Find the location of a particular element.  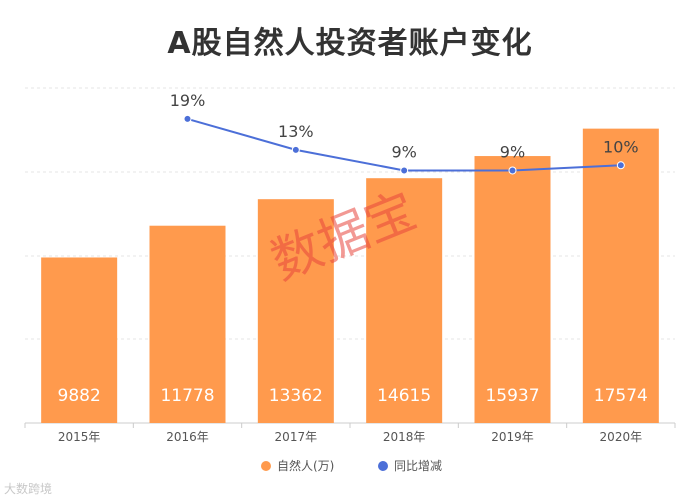

bar-value-labels: 9882 11778 13362 14615 15937 17574 is located at coordinates (353, 396).